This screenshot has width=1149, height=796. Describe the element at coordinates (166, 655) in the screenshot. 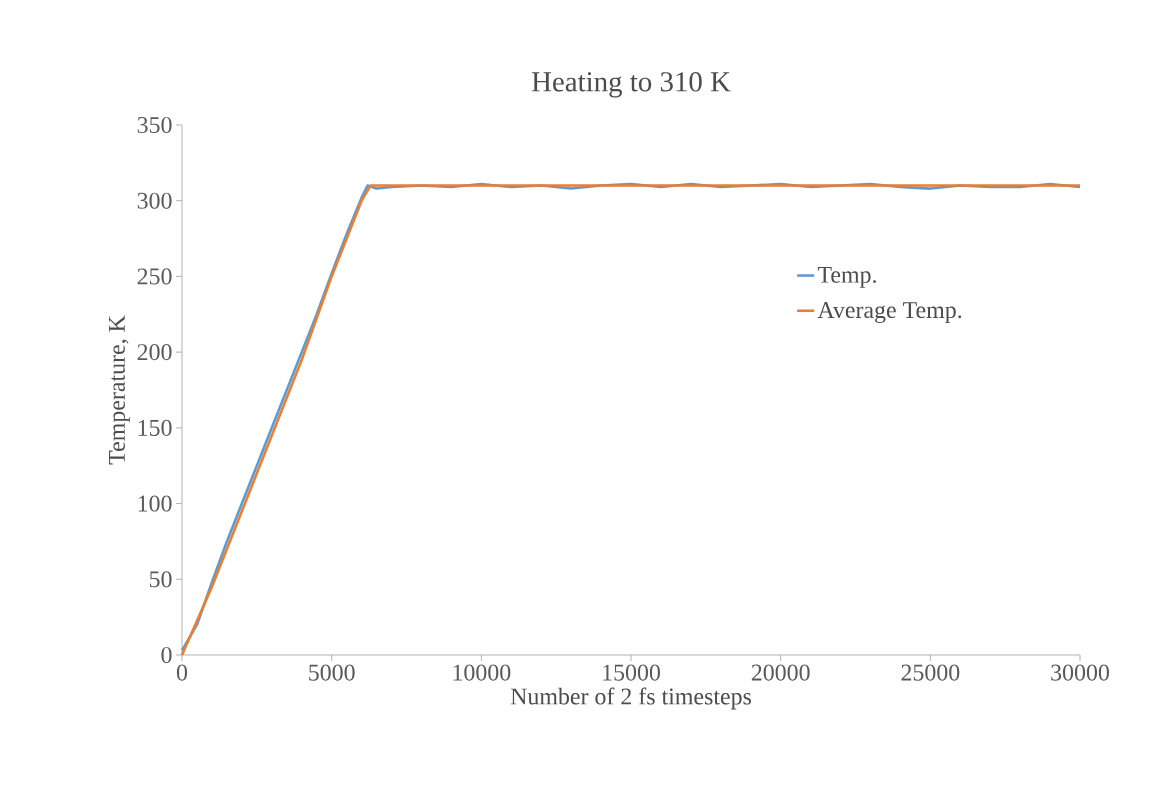

I see `y-tick-label: 0` at that location.